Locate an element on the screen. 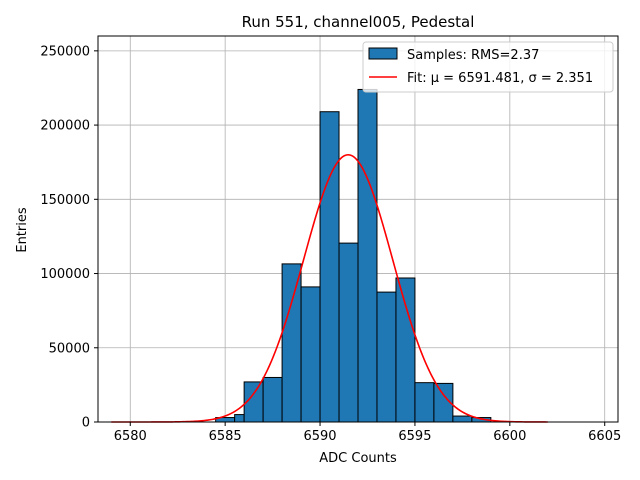  x-tick-label-3: 6595 is located at coordinates (414, 436).